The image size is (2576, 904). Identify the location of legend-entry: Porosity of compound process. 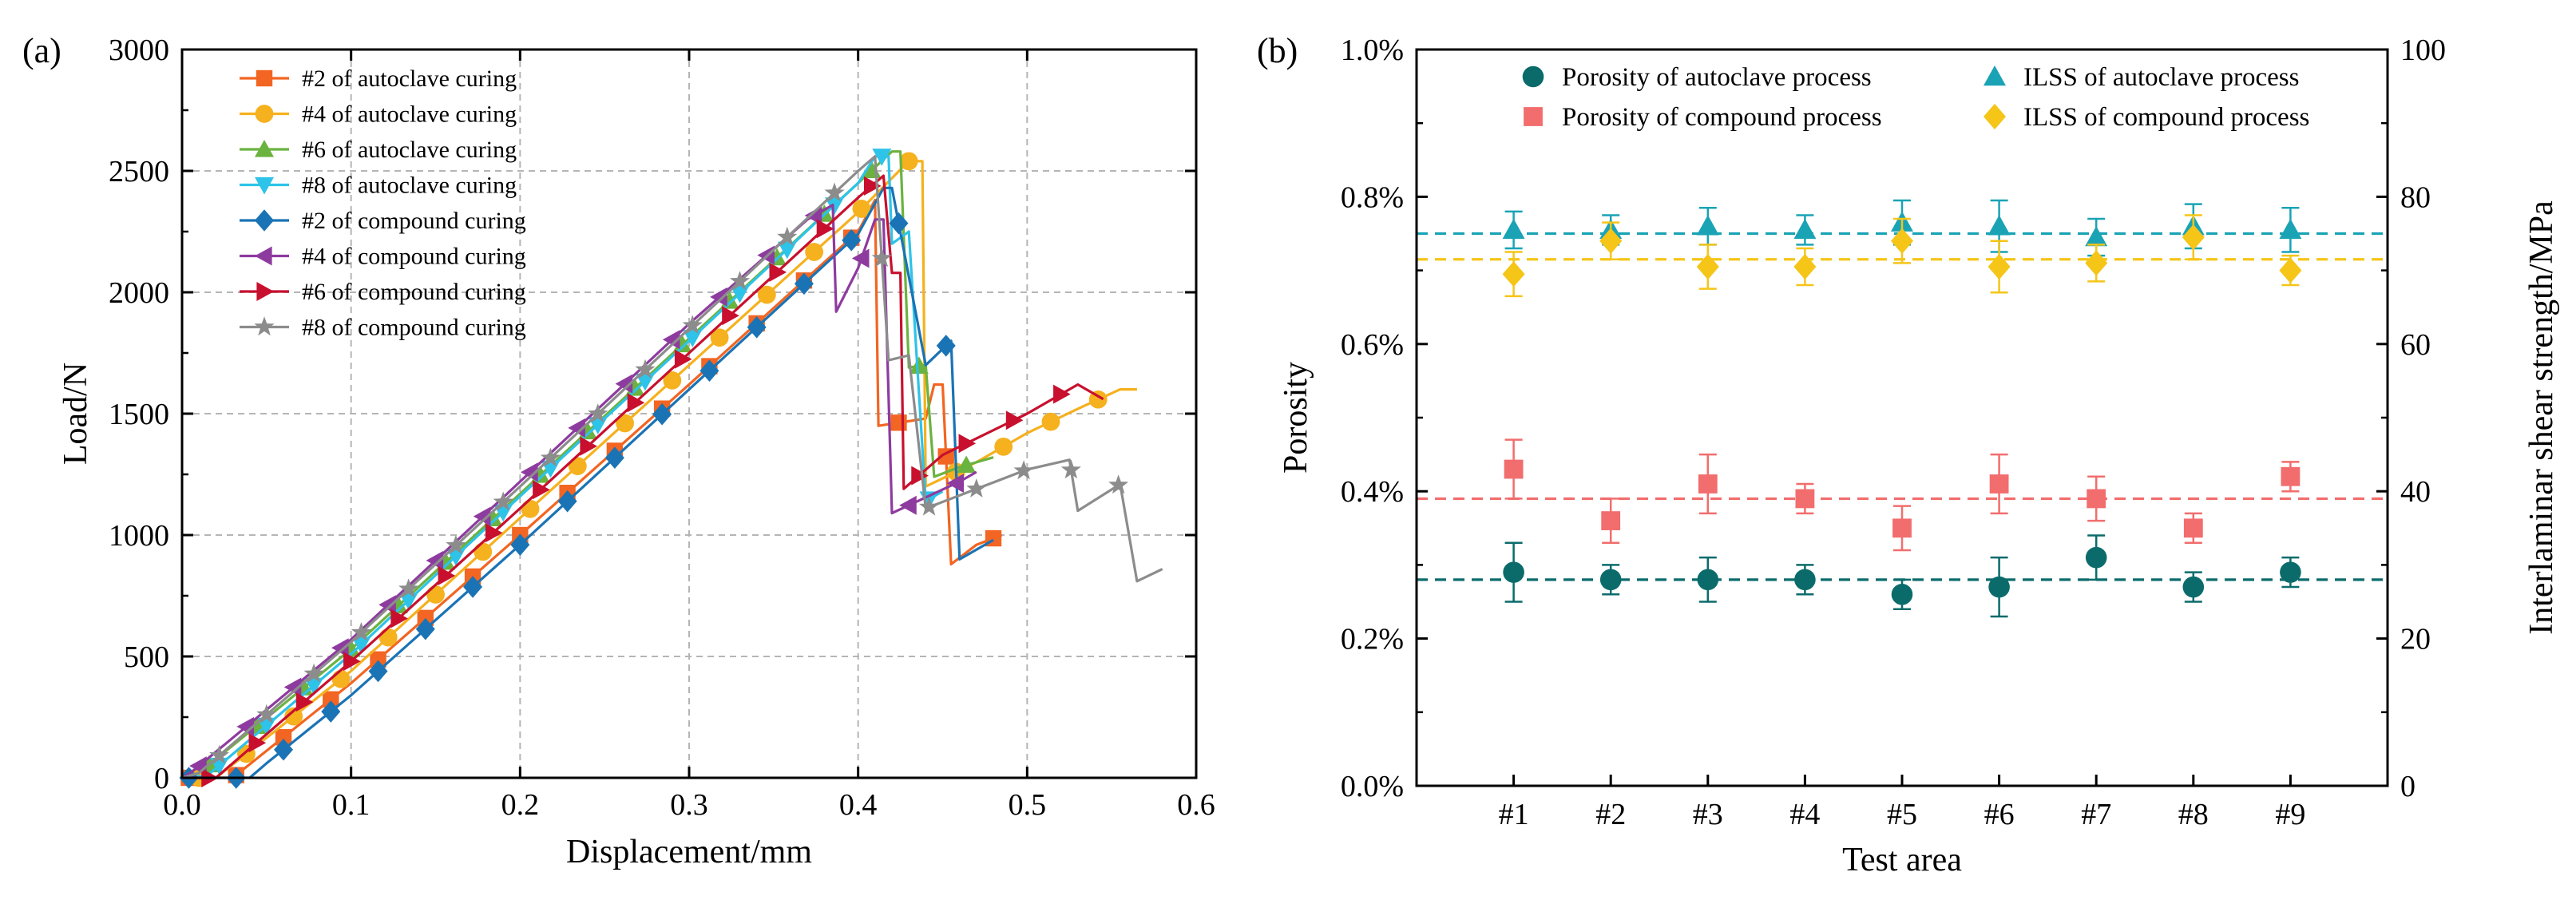
(1722, 117).